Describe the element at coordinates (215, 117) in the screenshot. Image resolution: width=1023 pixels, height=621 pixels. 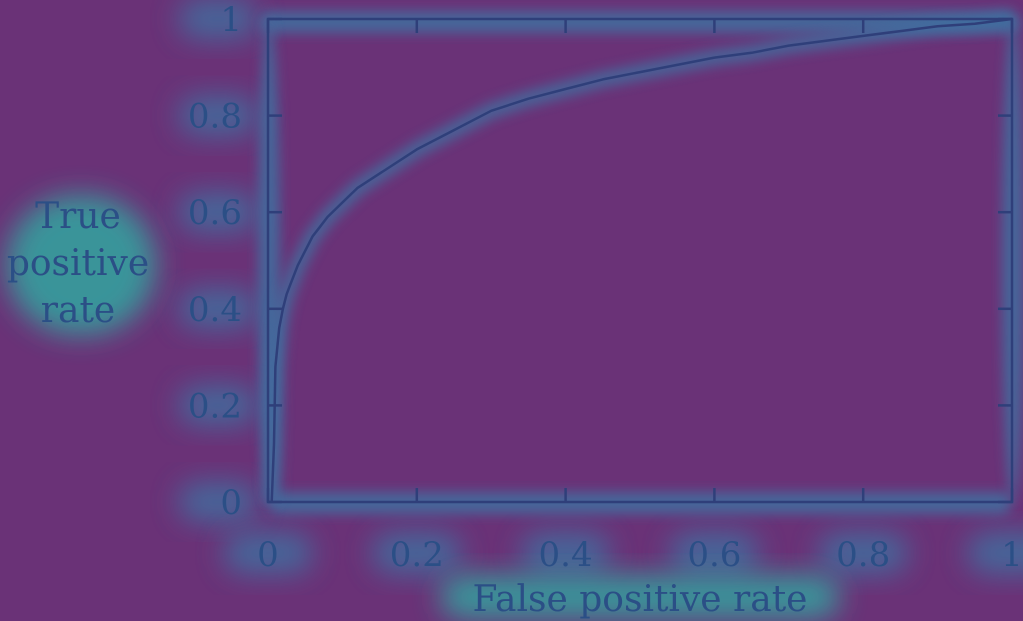
I see `y-tick-label: 0.8` at that location.